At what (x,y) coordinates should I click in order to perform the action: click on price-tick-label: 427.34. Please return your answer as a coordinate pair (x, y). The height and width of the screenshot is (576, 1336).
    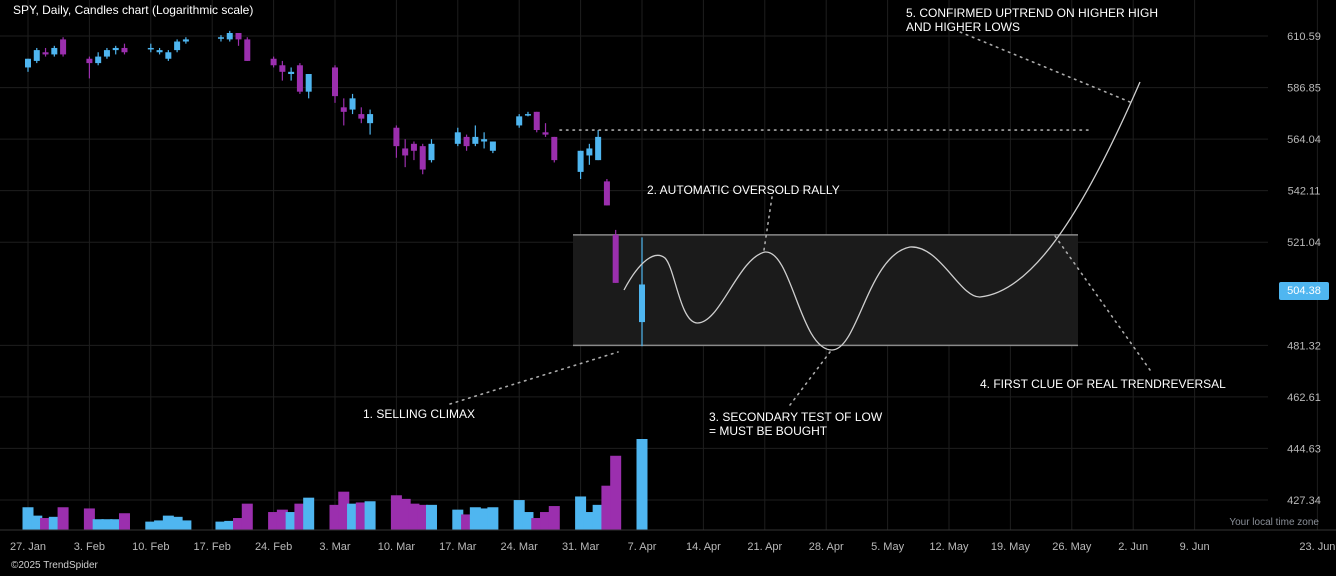
    Looking at the image, I should click on (1304, 501).